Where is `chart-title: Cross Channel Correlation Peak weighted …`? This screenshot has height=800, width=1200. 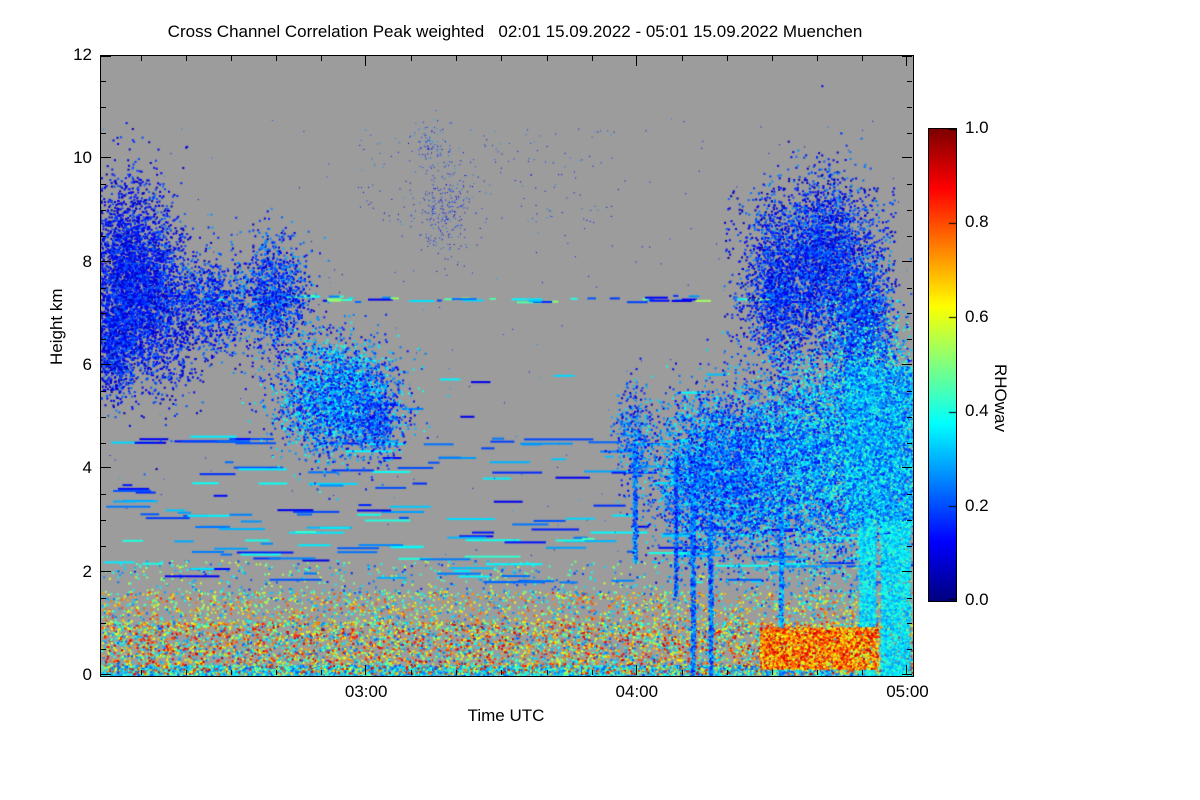 chart-title: Cross Channel Correlation Peak weighted … is located at coordinates (515, 31).